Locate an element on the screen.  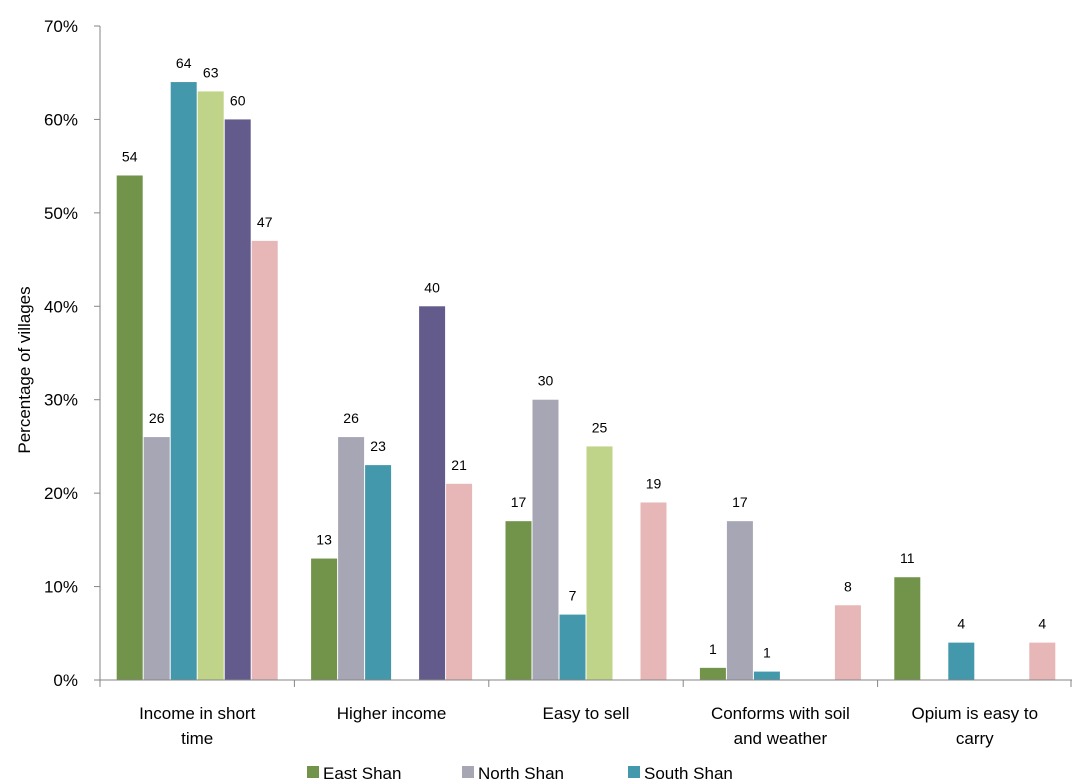
data-label: 64 is located at coordinates (184, 63).